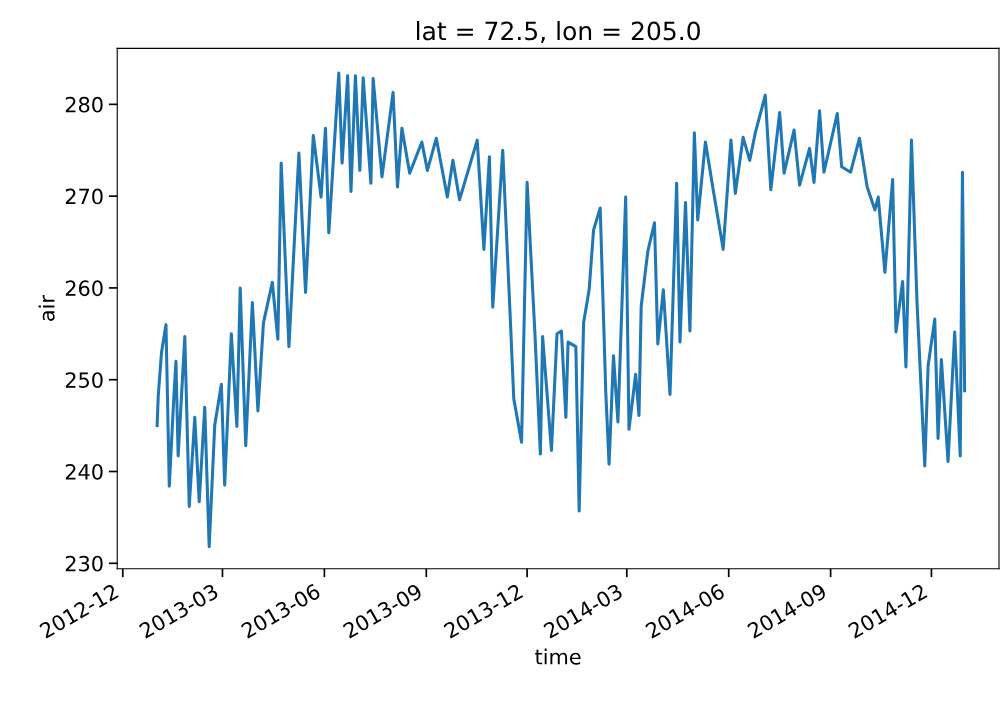  Describe the element at coordinates (558, 32) in the screenshot. I see `chart-title: lat = 72.5, lon = 205.0` at that location.